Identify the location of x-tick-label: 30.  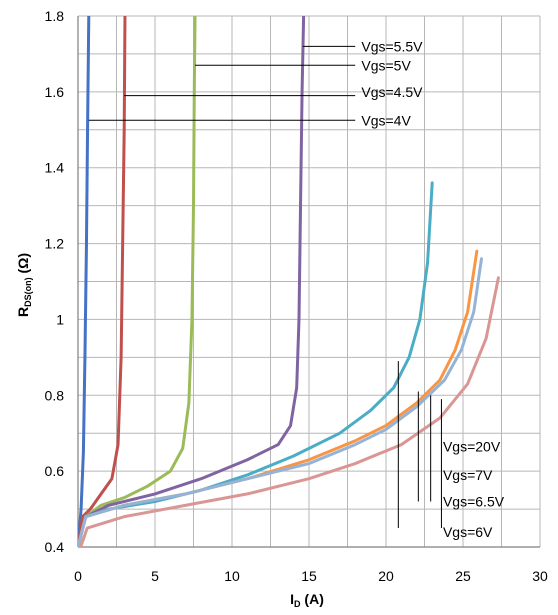
(540, 576).